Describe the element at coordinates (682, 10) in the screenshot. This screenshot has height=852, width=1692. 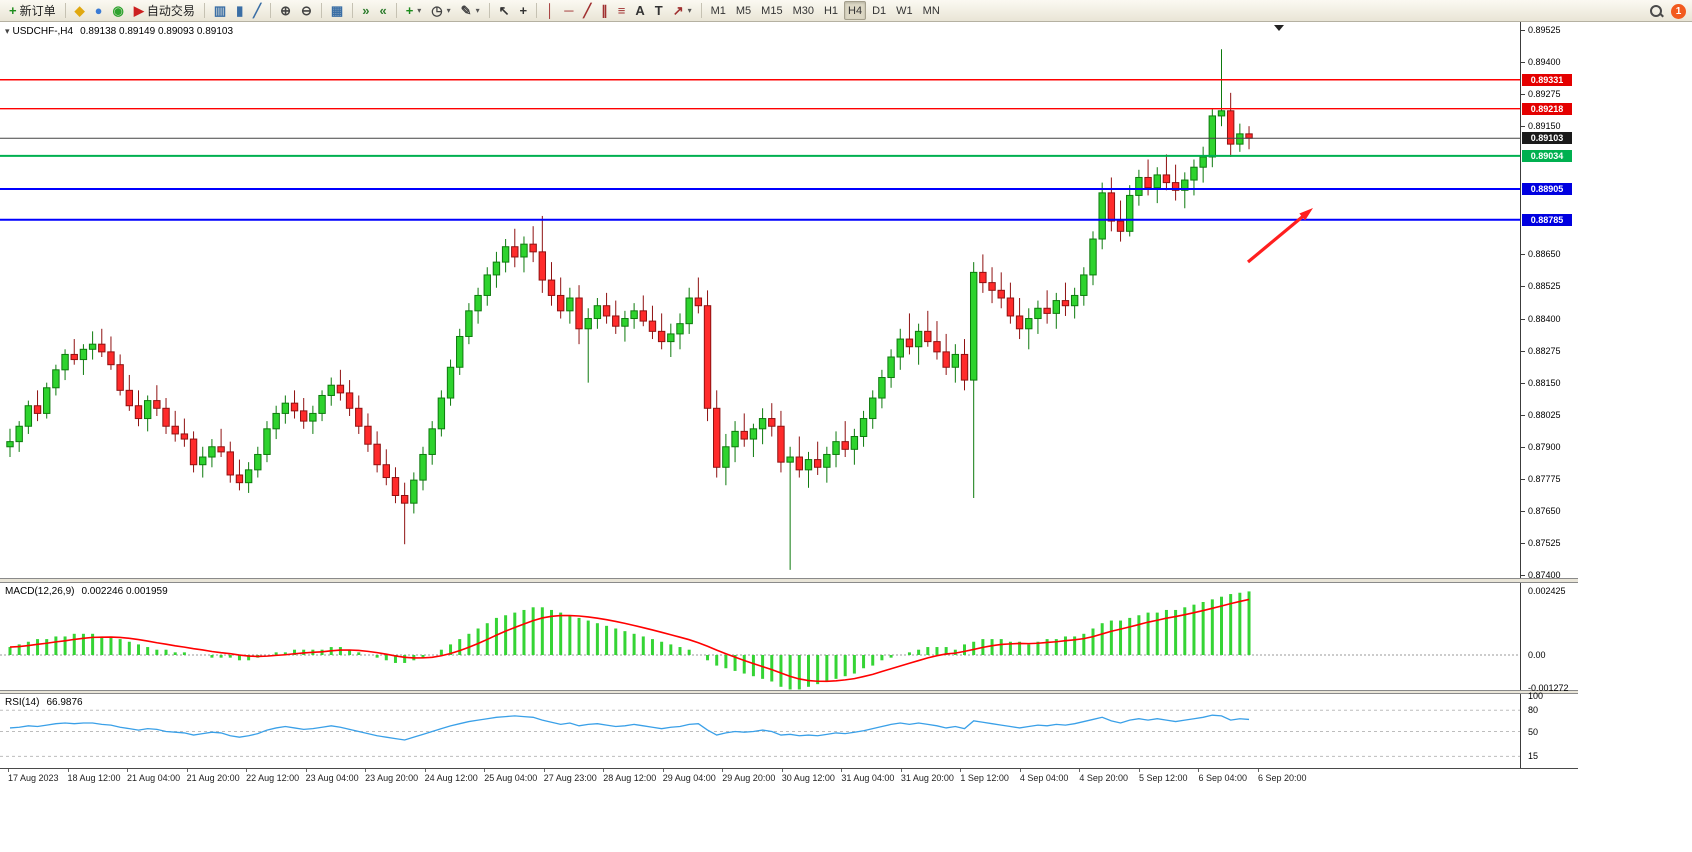
I see `arrows-button: ↗ ▾` at that location.